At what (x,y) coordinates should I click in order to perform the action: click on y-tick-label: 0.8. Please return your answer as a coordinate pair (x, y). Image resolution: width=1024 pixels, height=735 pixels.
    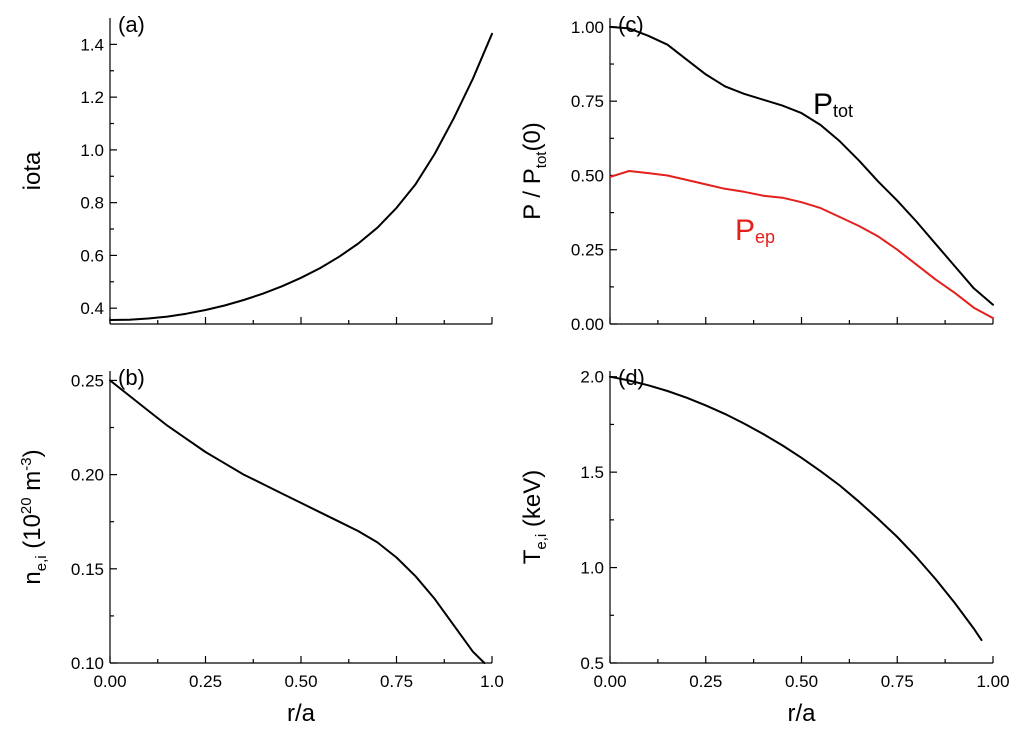
    Looking at the image, I should click on (92, 203).